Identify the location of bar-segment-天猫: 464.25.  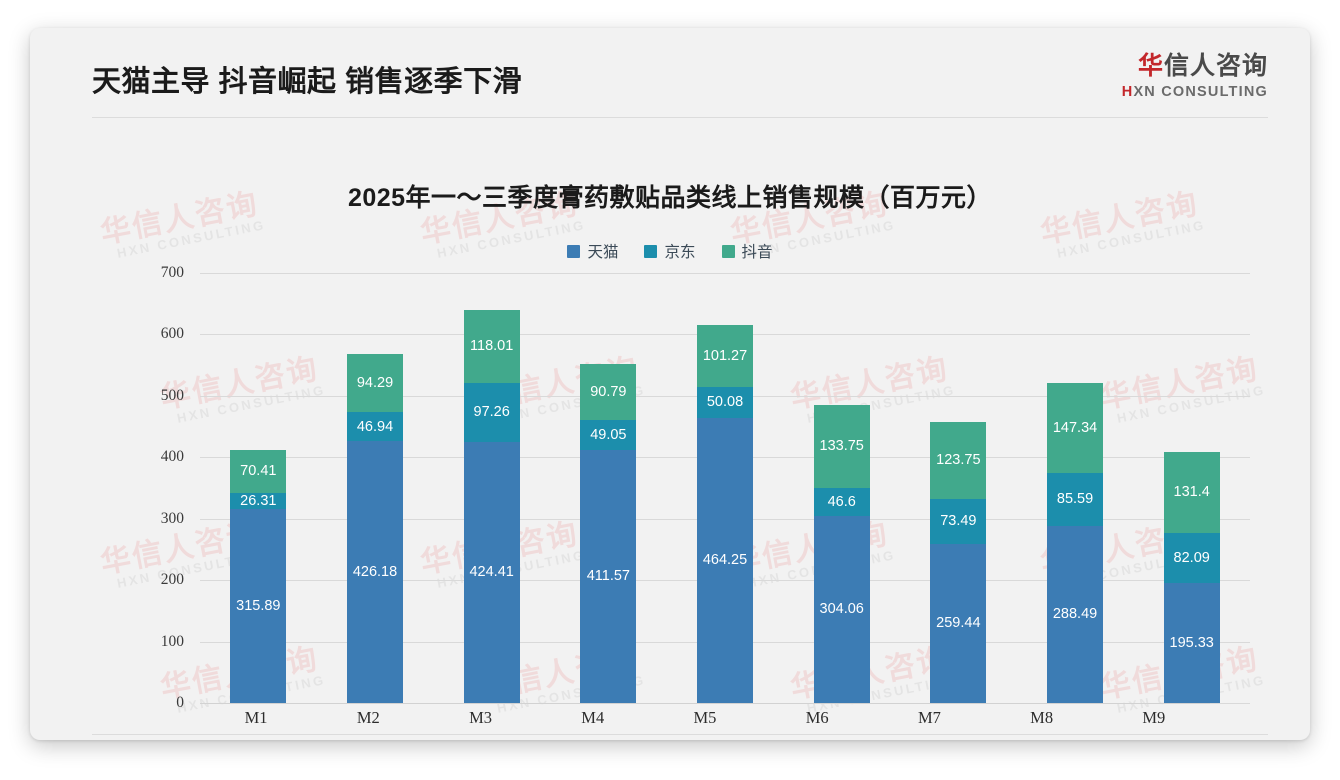
(725, 560).